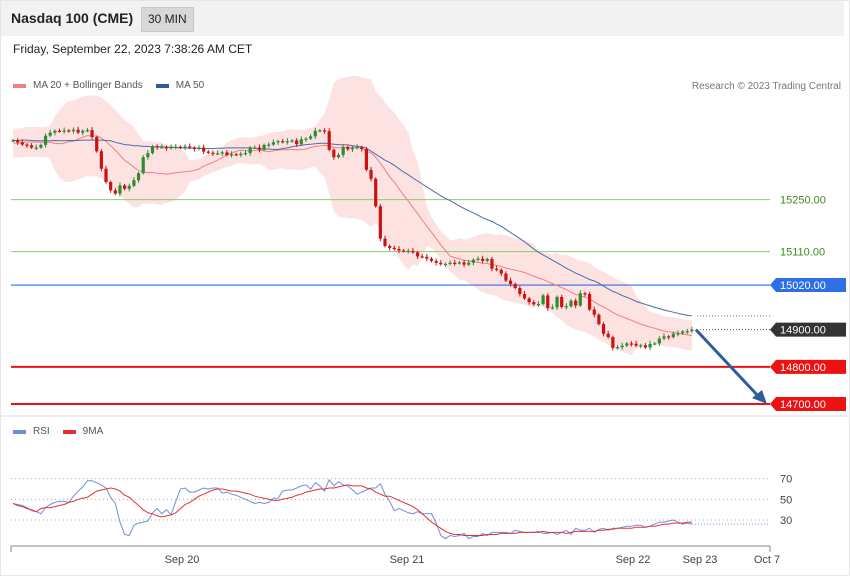 The width and height of the screenshot is (850, 576). What do you see at coordinates (803, 405) in the screenshot?
I see `level-14700-label: 14700.00` at bounding box center [803, 405].